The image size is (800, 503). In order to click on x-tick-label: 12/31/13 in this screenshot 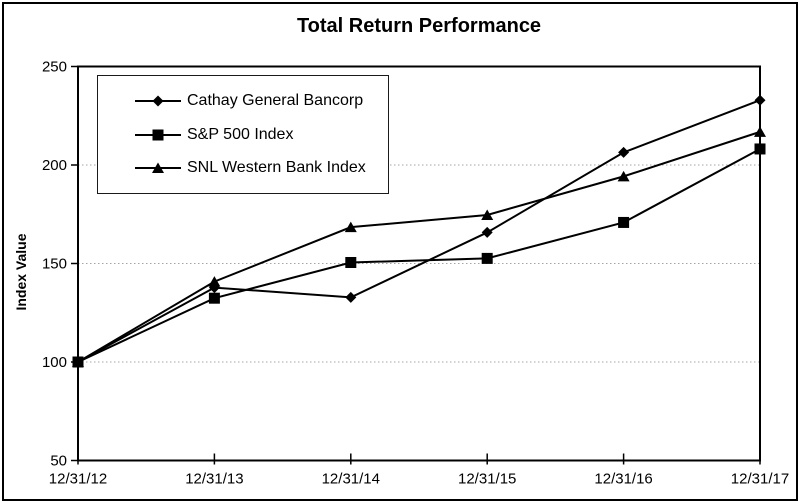, I will do `click(214, 479)`.